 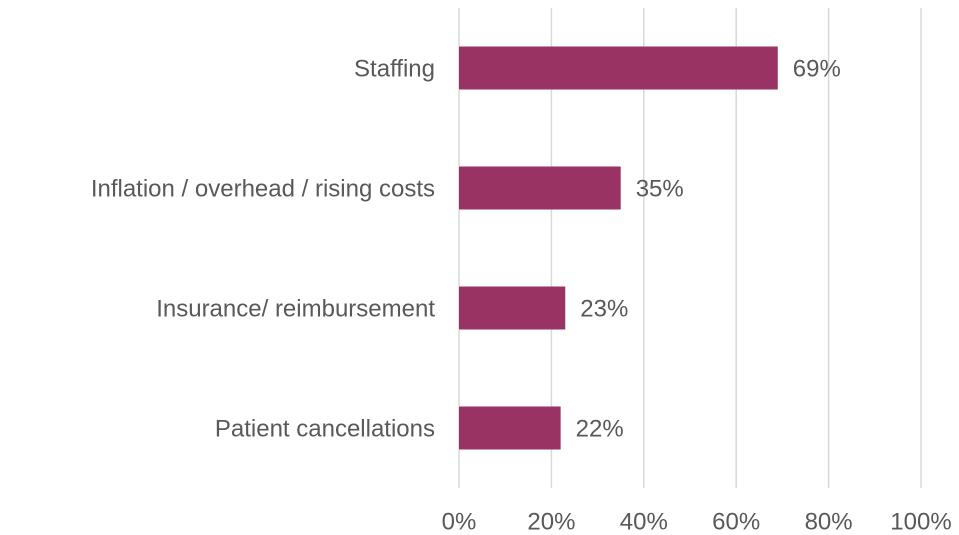 What do you see at coordinates (920, 521) in the screenshot?
I see `x-tick-label: 100%` at bounding box center [920, 521].